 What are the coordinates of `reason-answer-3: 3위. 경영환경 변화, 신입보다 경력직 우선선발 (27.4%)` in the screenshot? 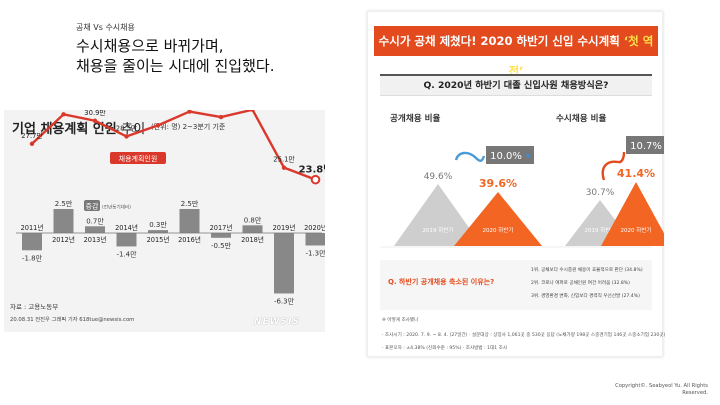 It's located at (585, 296).